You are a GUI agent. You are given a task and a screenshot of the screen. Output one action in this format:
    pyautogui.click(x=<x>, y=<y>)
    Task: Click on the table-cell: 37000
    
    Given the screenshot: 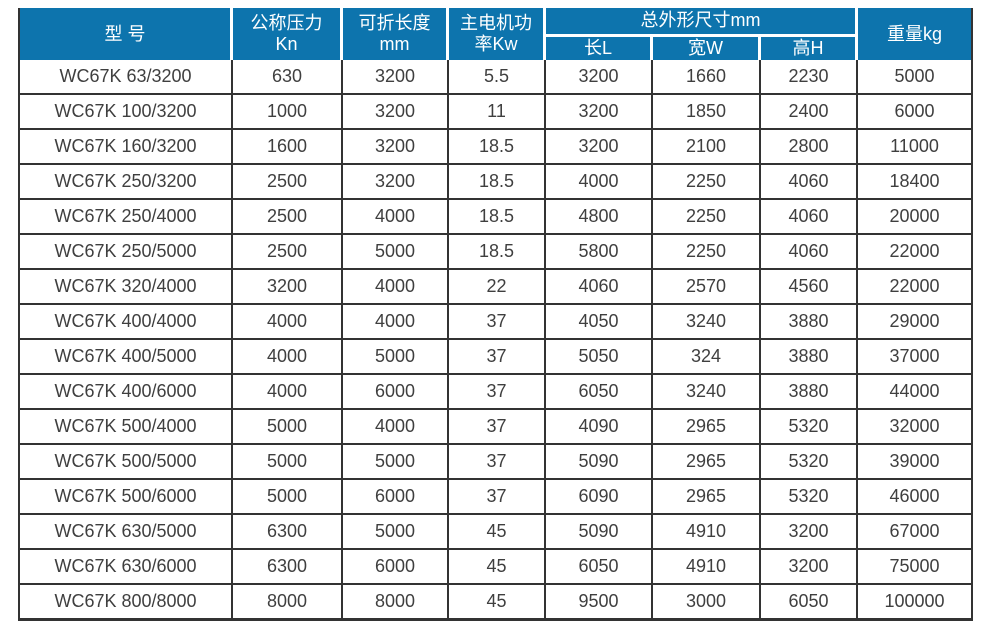 What is the action you would take?
    pyautogui.click(x=915, y=358)
    